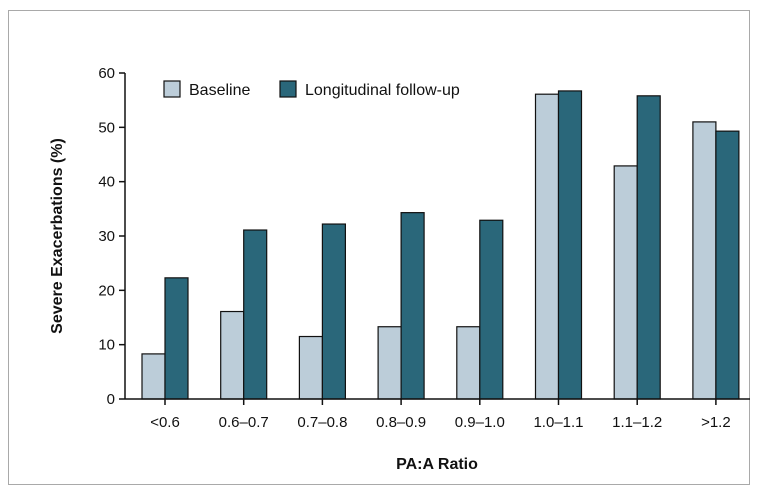 This screenshot has width=760, height=495. What do you see at coordinates (322, 422) in the screenshot?
I see `x-tick-label: 0.7–0.8` at bounding box center [322, 422].